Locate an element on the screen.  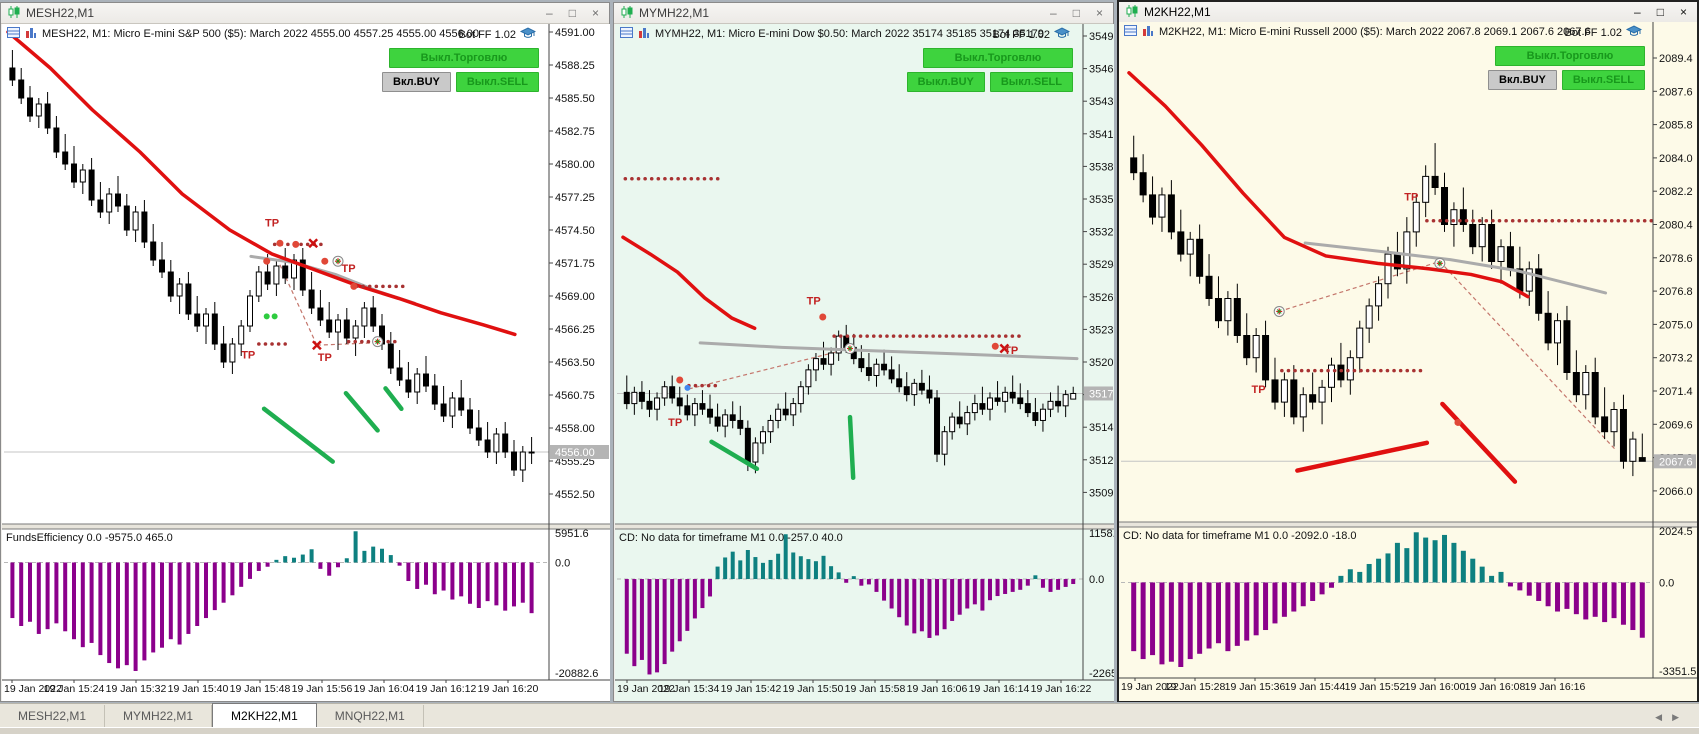
svg-text: 35236 is located at coordinates (1101, 330).